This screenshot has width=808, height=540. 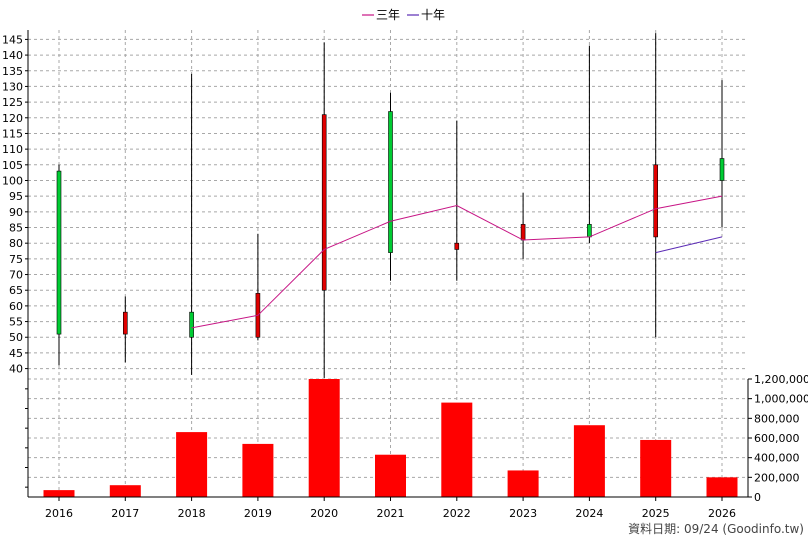 I want to click on x-tick-label: 2025, so click(x=656, y=513).